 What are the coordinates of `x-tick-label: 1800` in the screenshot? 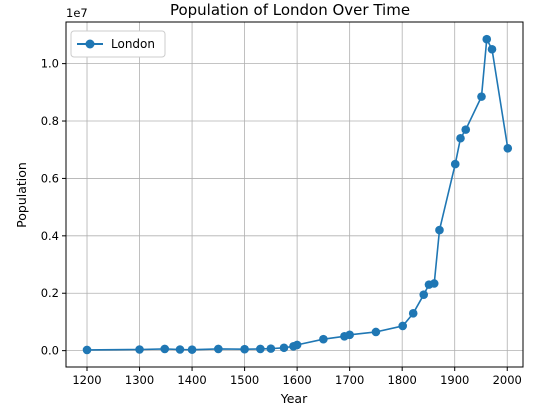 It's located at (402, 380).